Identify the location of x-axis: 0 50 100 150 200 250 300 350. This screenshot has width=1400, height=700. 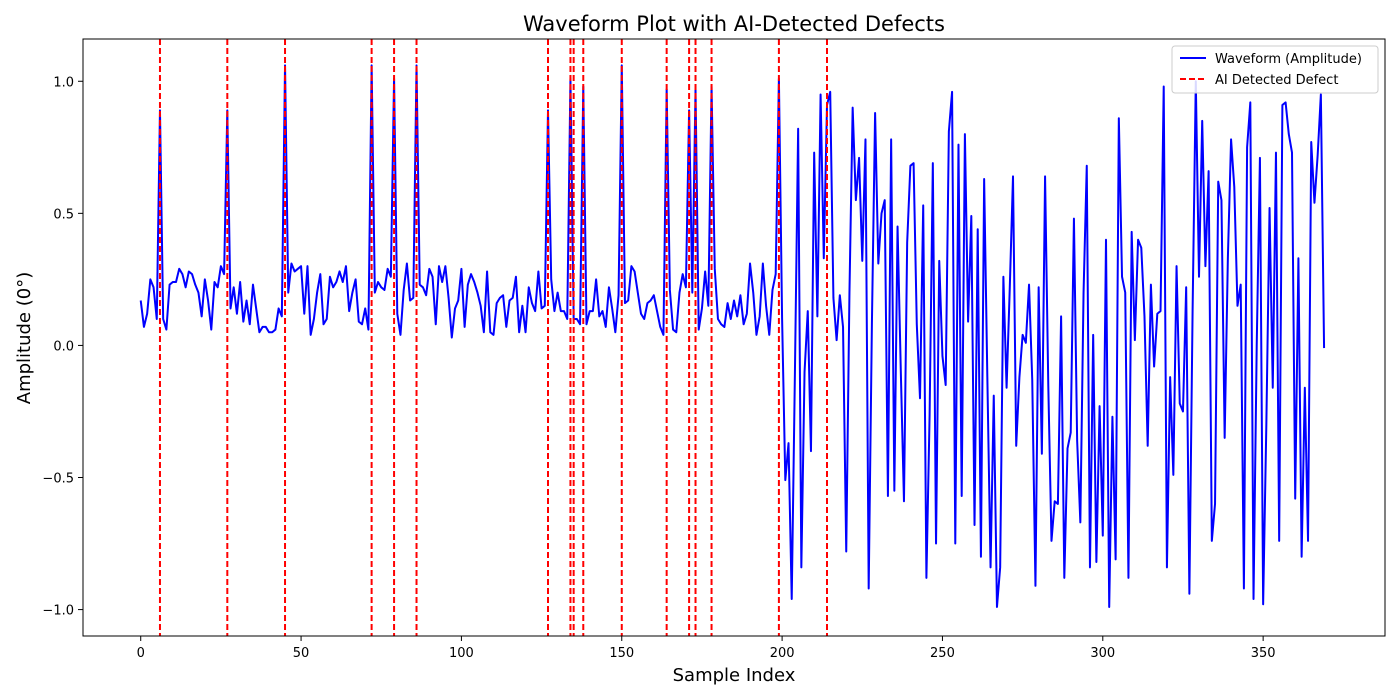
(706, 648).